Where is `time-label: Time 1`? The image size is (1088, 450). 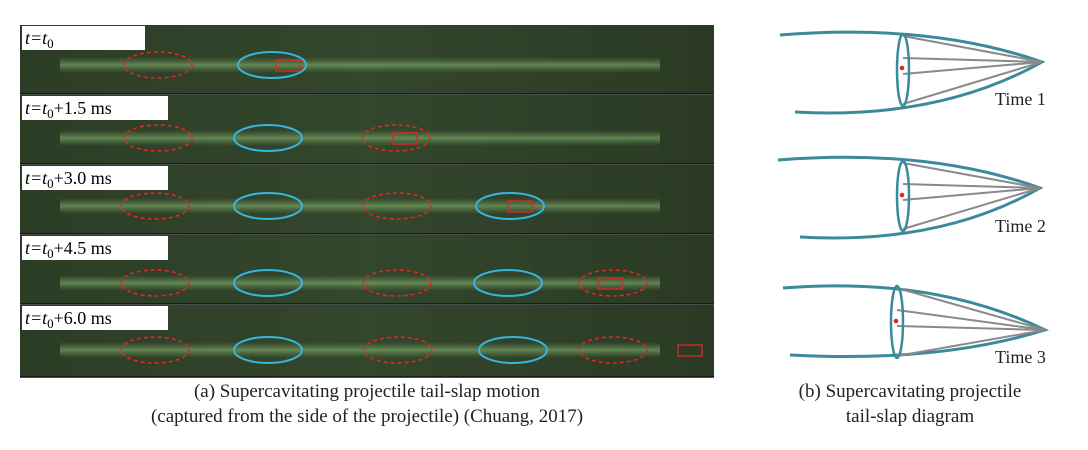 time-label: Time 1 is located at coordinates (1020, 99).